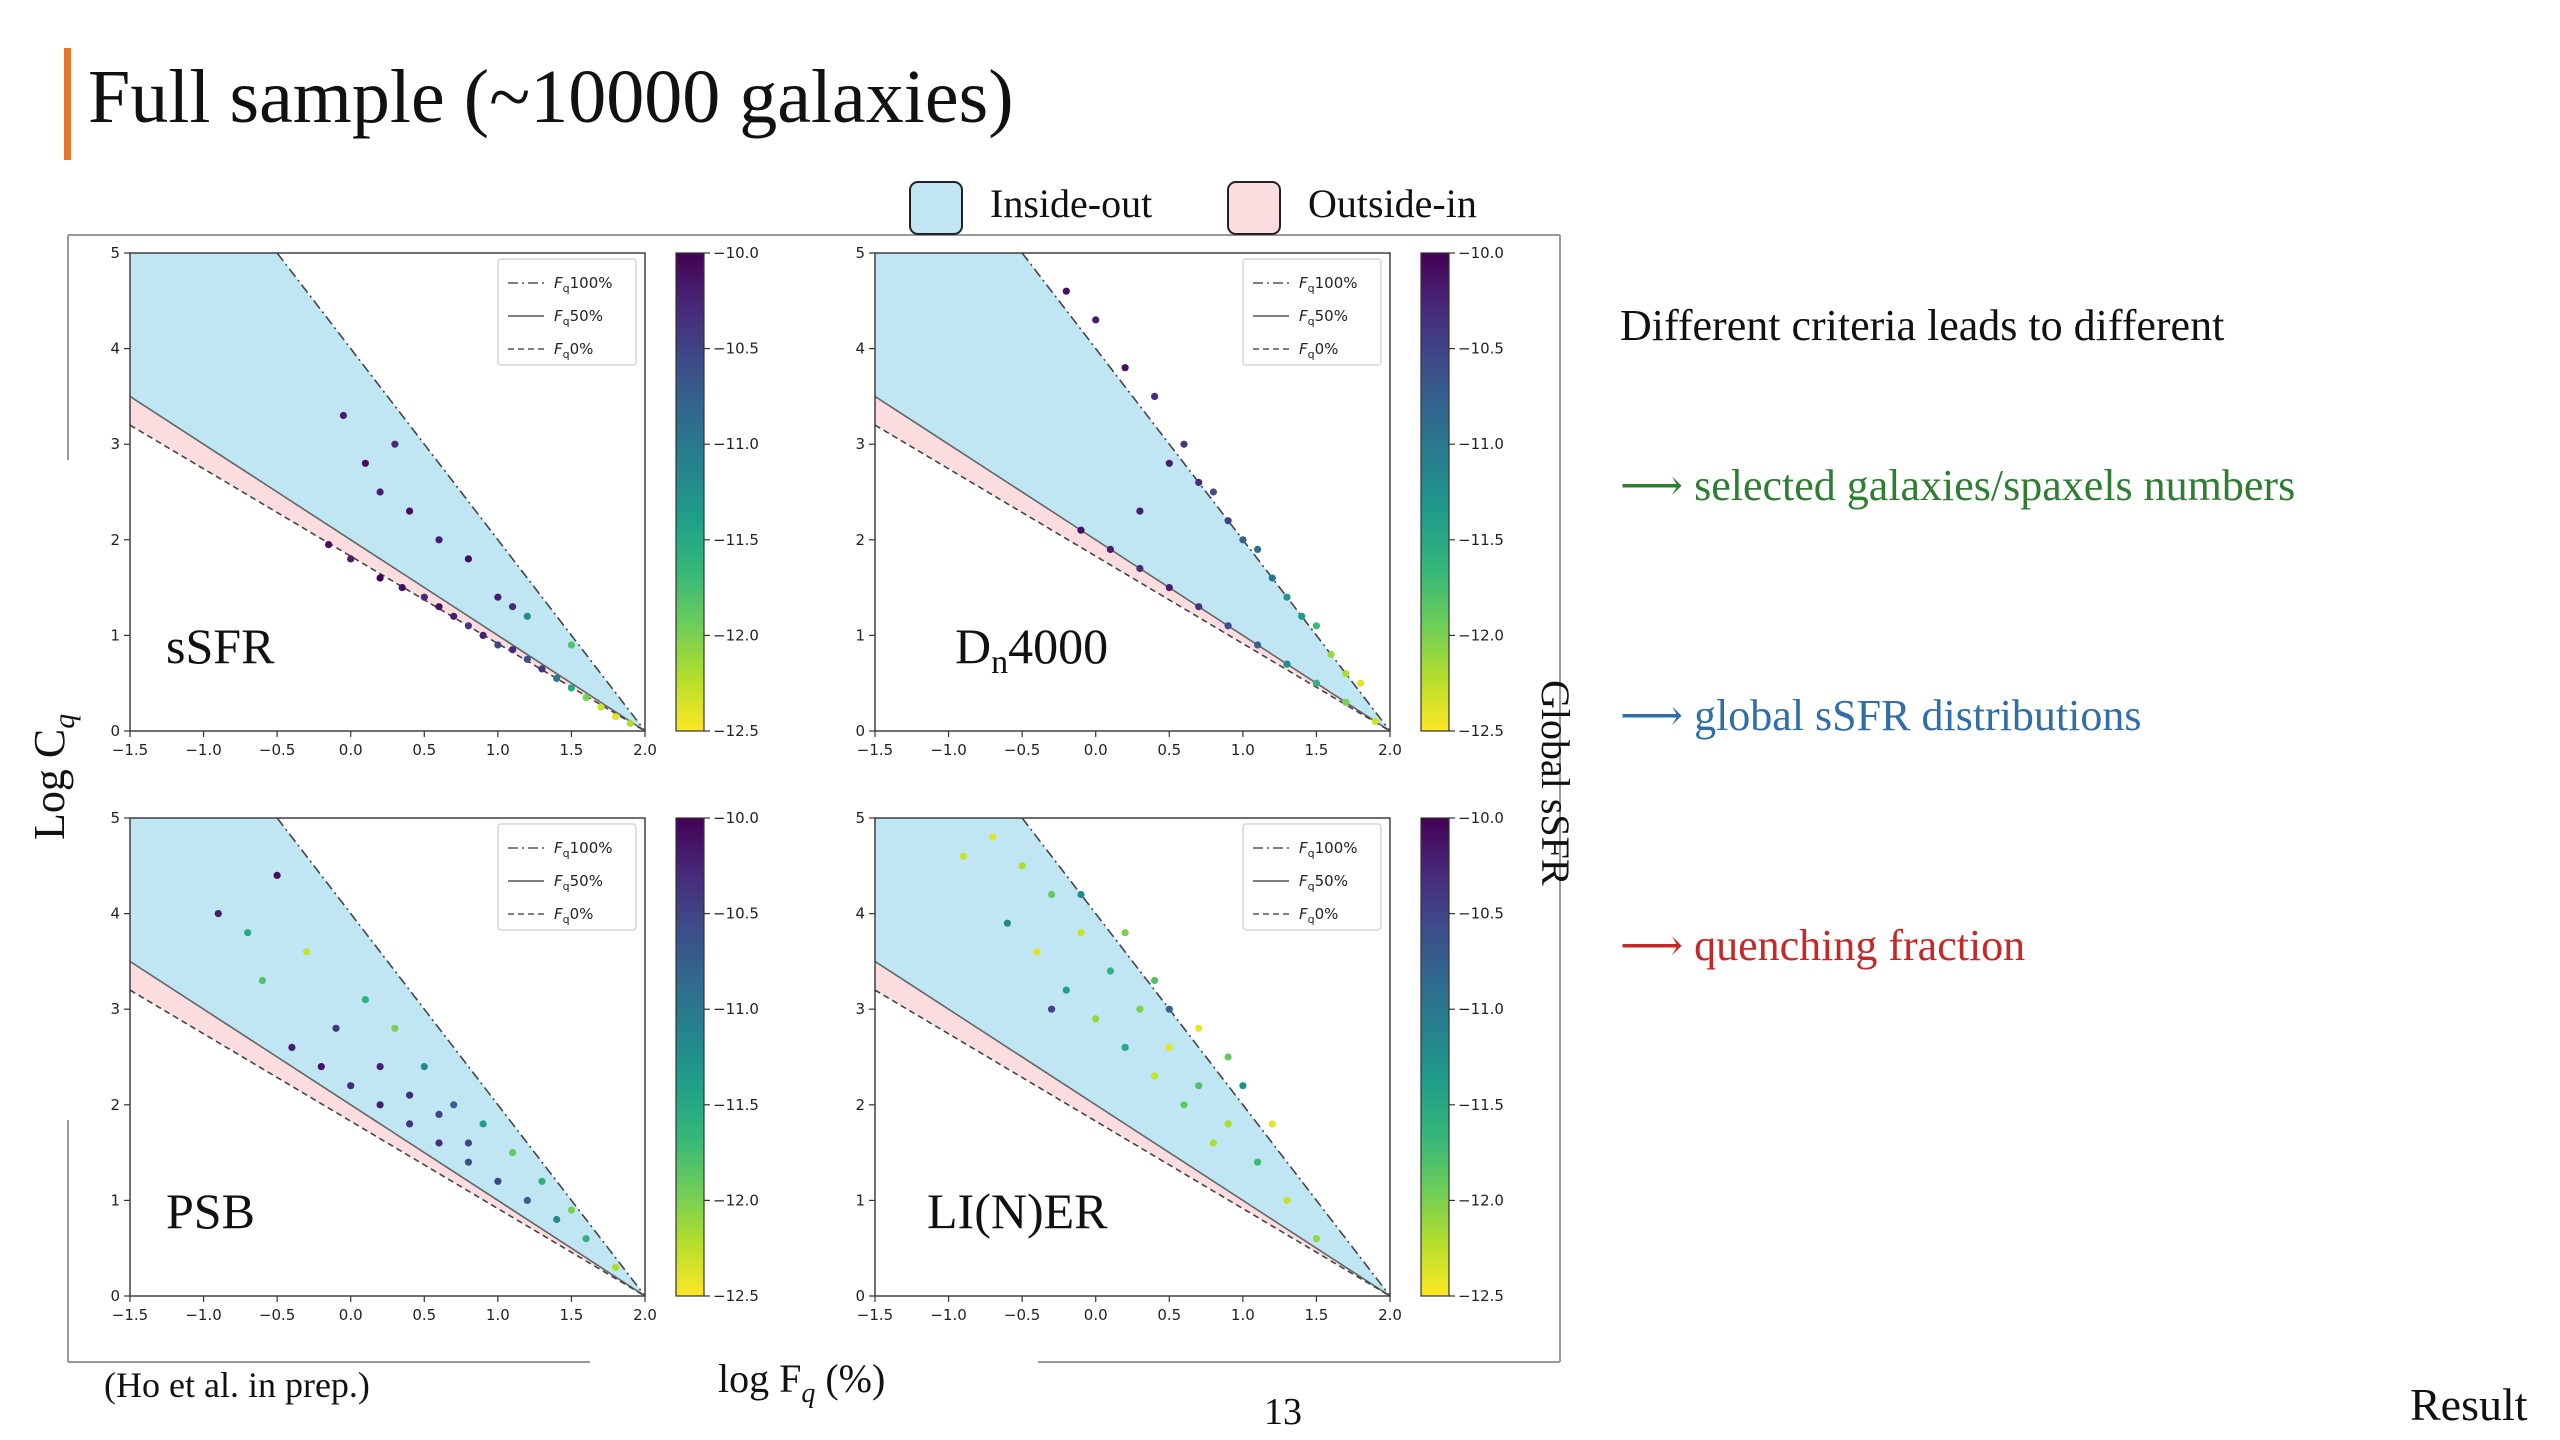 This screenshot has height=1440, width=2560. Describe the element at coordinates (551, 97) in the screenshot. I see `slide-title: Full sample (~10000 galaxies)` at that location.